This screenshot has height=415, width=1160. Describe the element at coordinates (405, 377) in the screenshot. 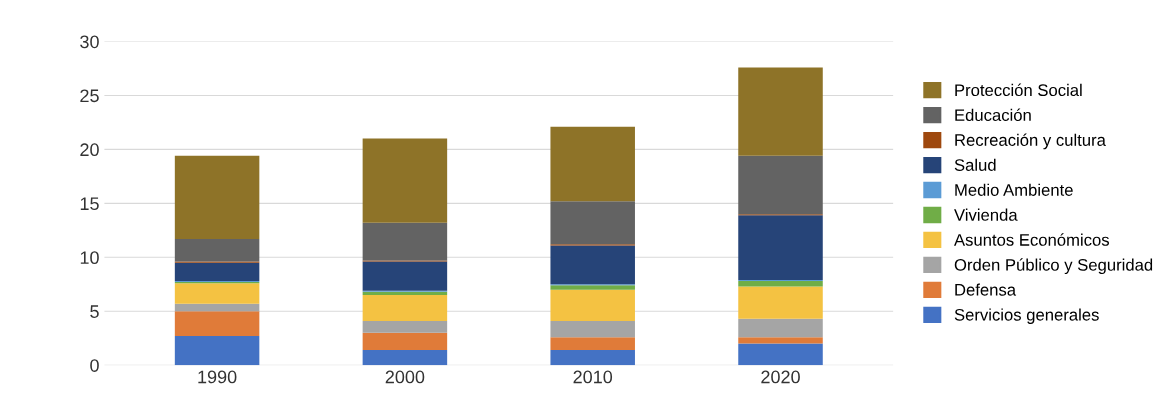

I see `x-tick-label: 2000` at that location.